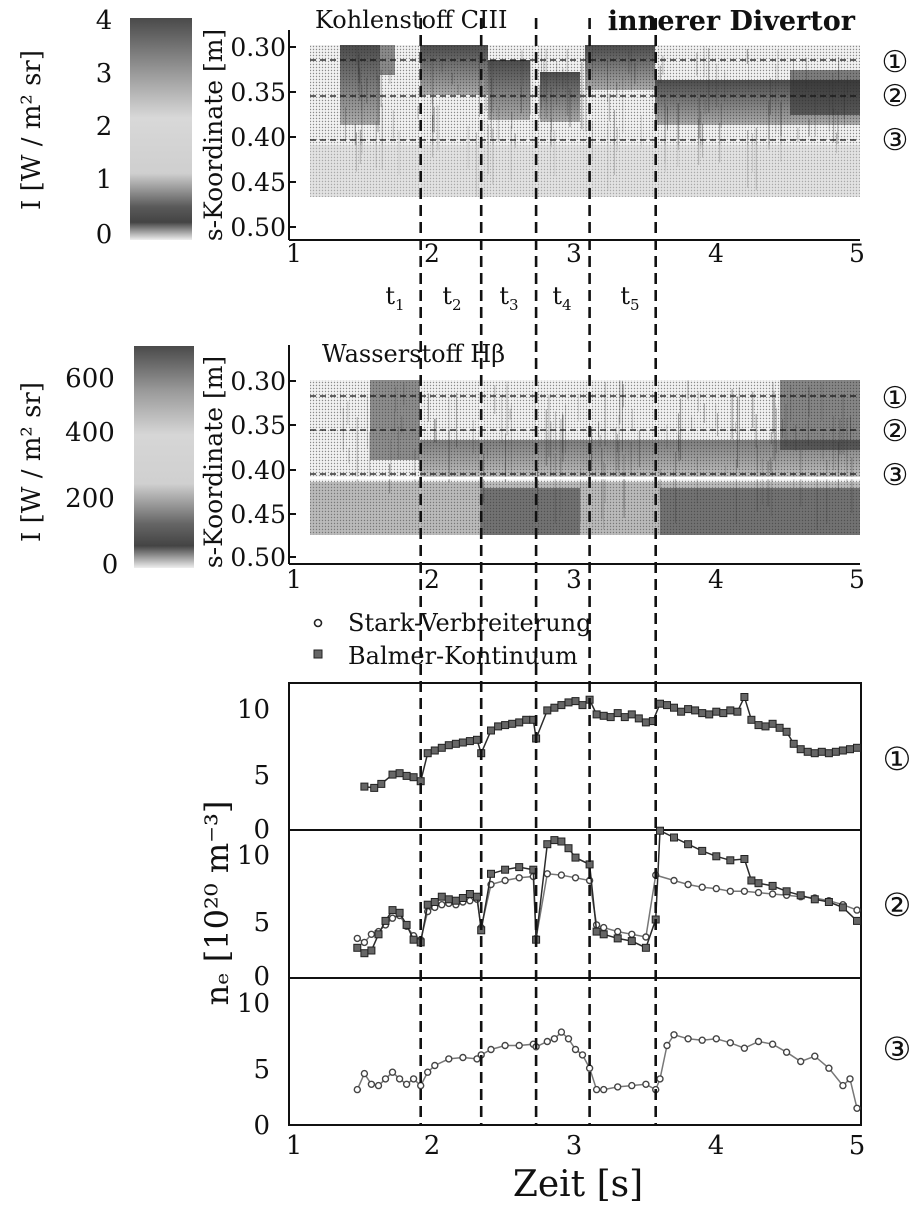 This screenshot has height=1211, width=916. Describe the element at coordinates (857, 1146) in the screenshot. I see `panel-c-xtick: 5` at that location.